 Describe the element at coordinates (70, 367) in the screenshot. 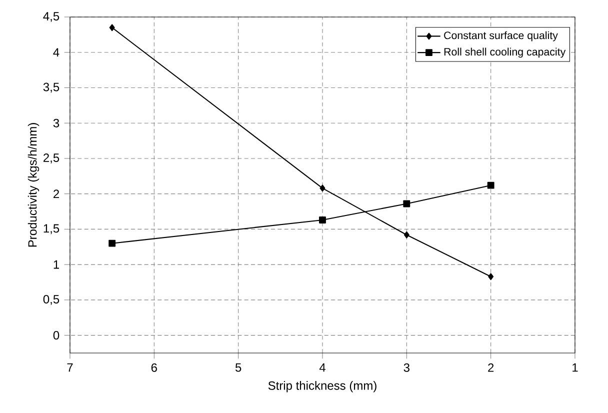

I see `x-tick-label: 7` at that location.